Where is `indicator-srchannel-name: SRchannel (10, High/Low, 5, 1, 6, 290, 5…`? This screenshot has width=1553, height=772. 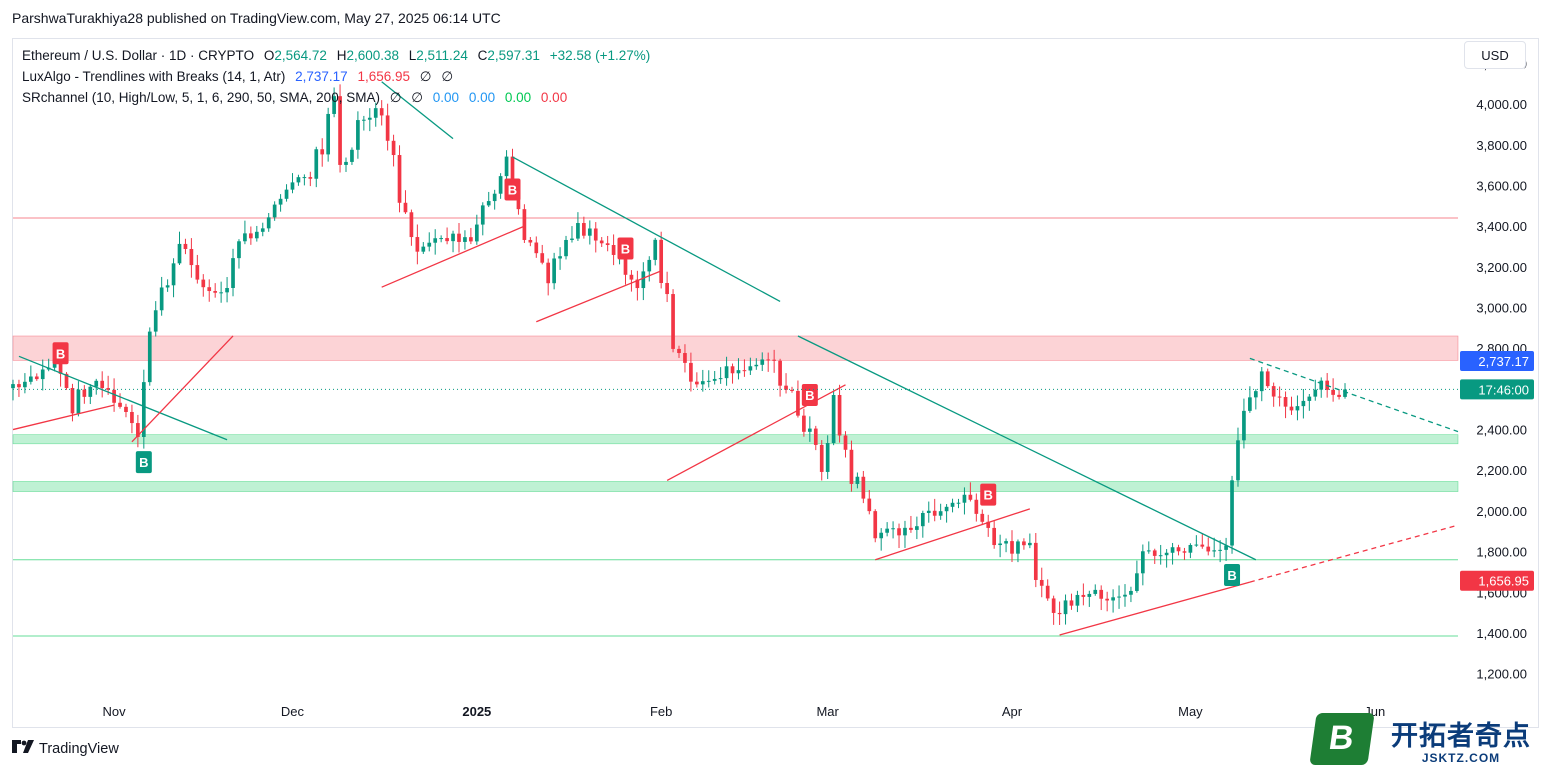
indicator-srchannel-name: SRchannel (10, High/Low, 5, 1, 6, 290, 5… is located at coordinates (201, 97).